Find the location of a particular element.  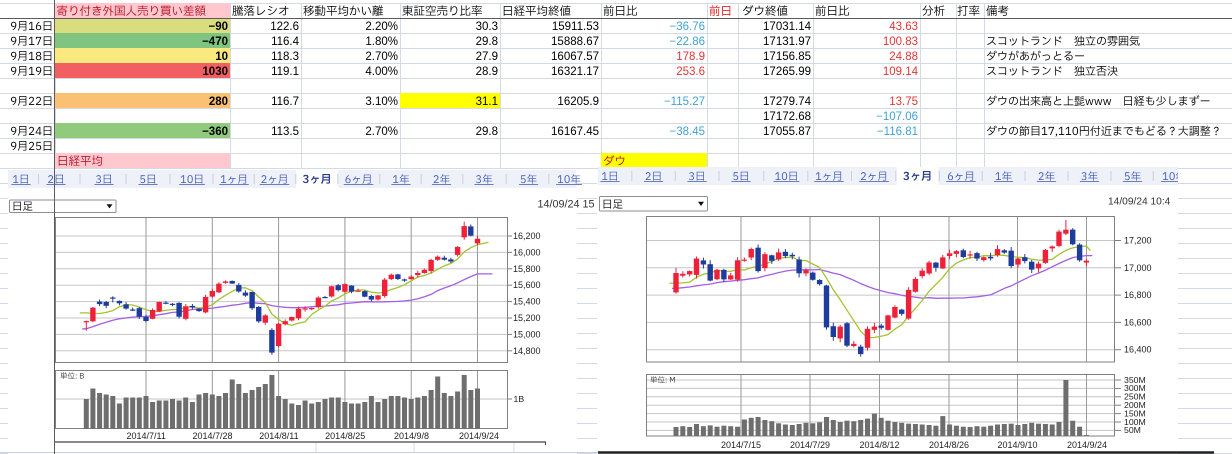

svg-text: 16167.45 is located at coordinates (575, 132).